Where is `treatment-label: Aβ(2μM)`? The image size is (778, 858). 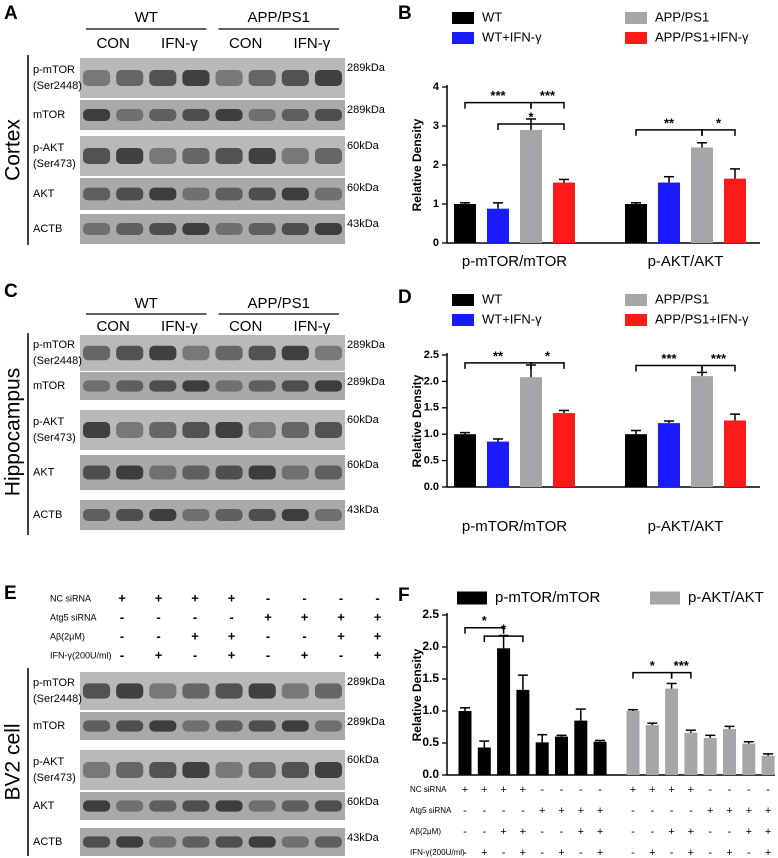
treatment-label: Aβ(2μM) is located at coordinates (67, 636).